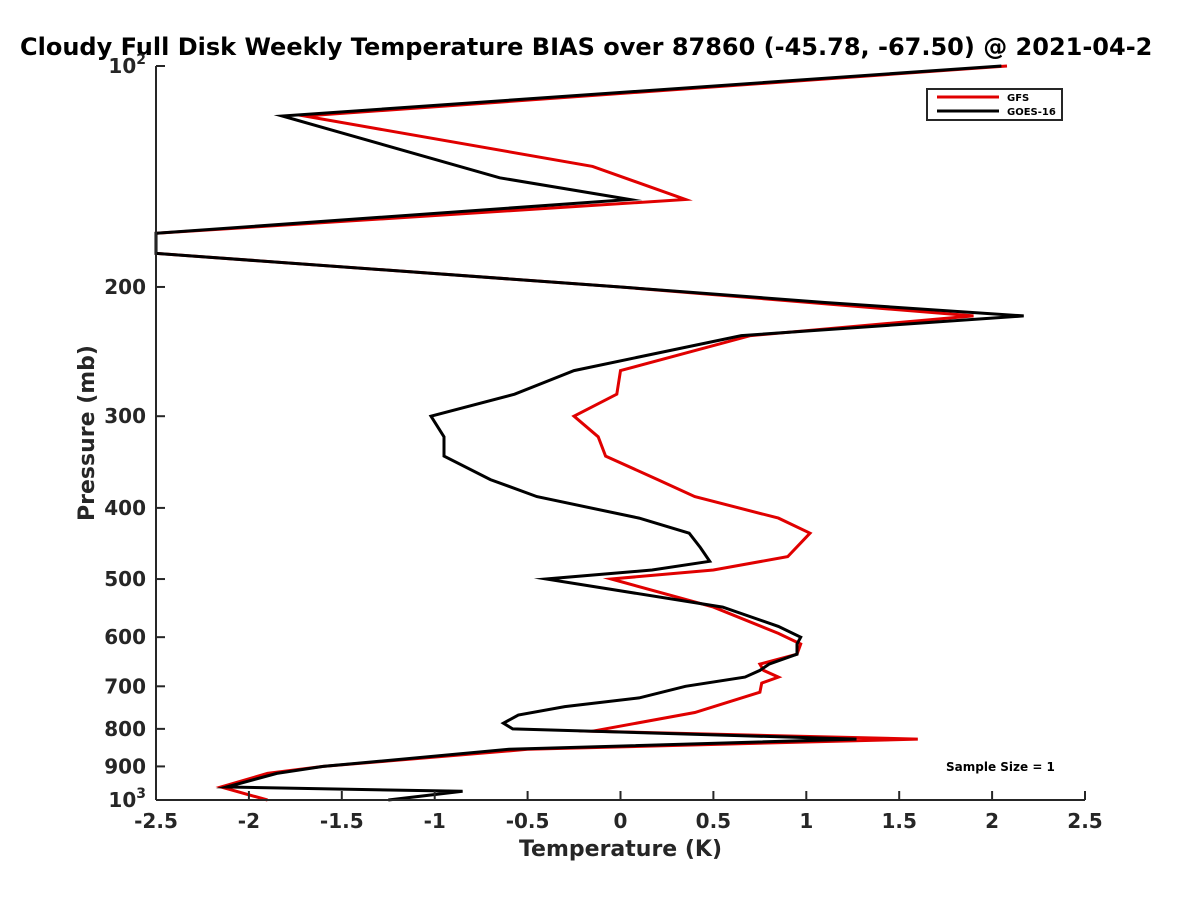  Describe the element at coordinates (156, 821) in the screenshot. I see `x-tick-label: -2.5` at that location.